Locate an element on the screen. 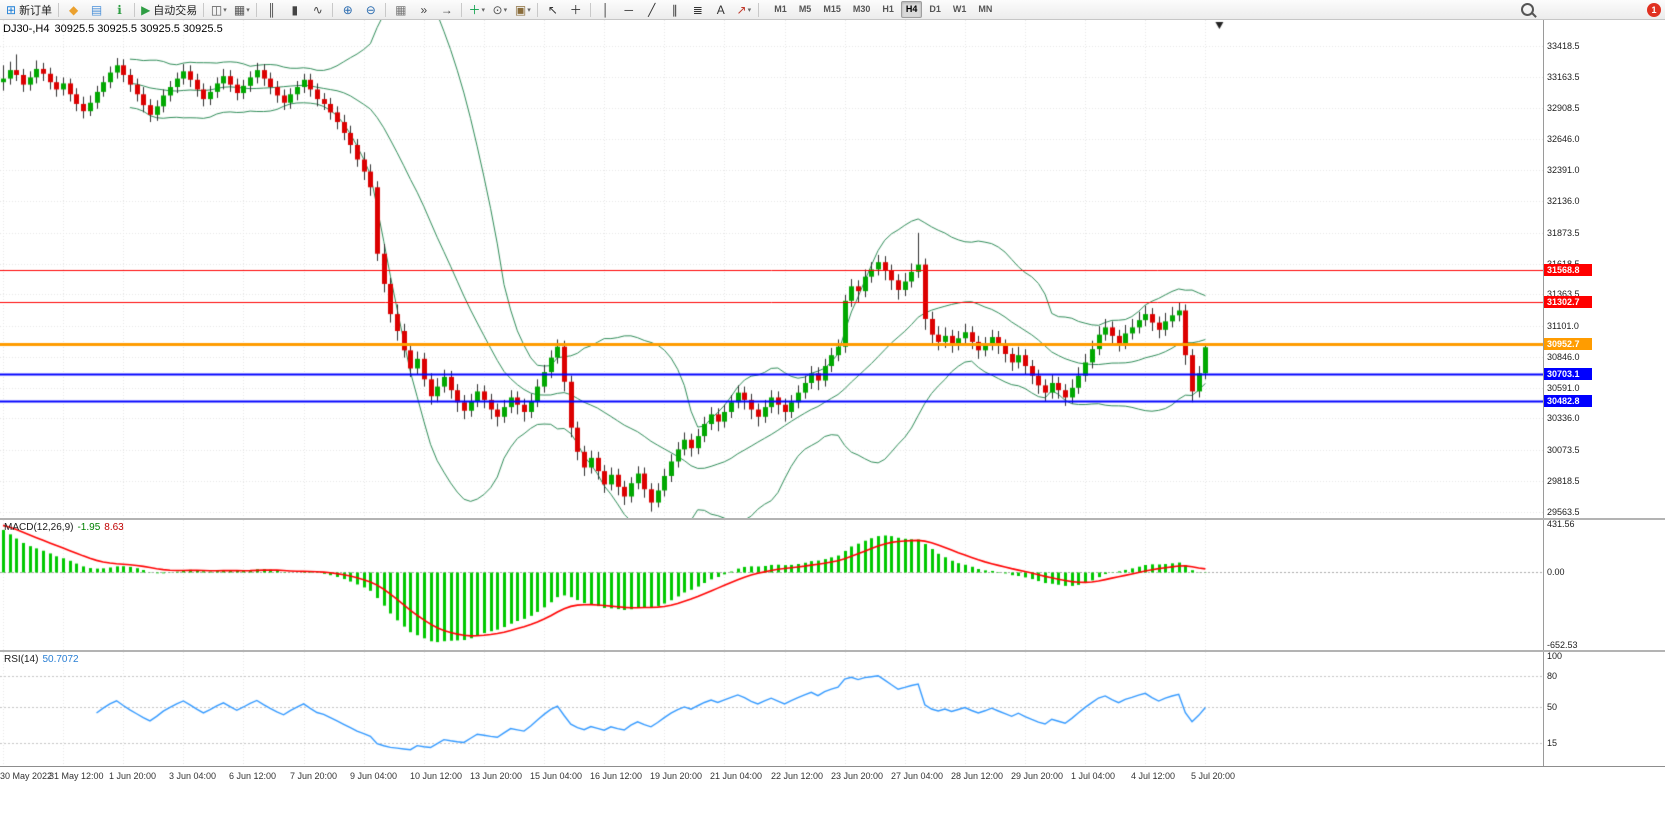 This screenshot has width=1665, height=825. indicators-icon: ＋ is located at coordinates (474, 9).